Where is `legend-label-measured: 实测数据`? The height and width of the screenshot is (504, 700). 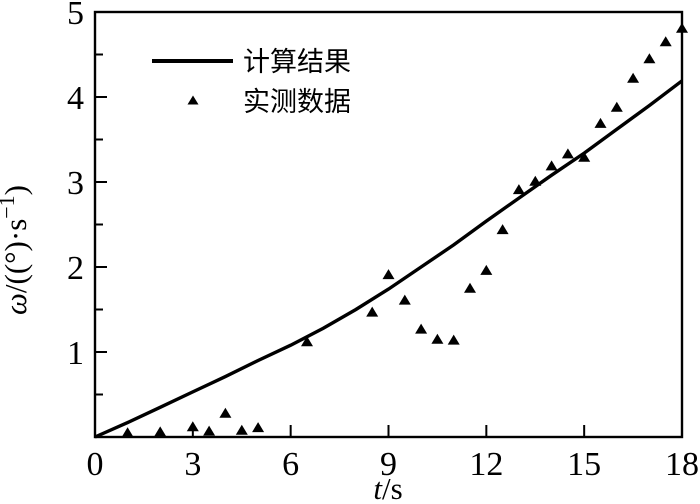 legend-label-measured: 实测数据 is located at coordinates (297, 102).